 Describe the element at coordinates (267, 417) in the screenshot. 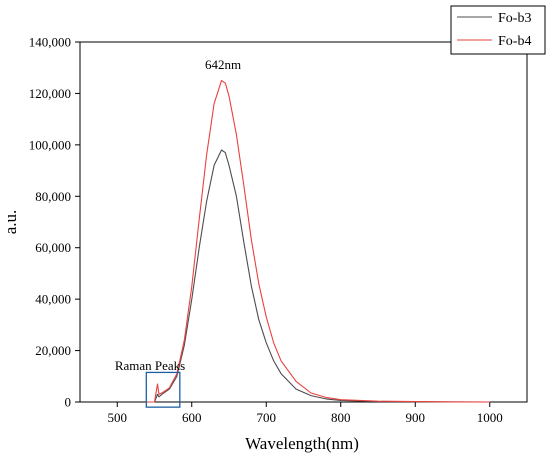

I see `x-tick-label: 700` at that location.